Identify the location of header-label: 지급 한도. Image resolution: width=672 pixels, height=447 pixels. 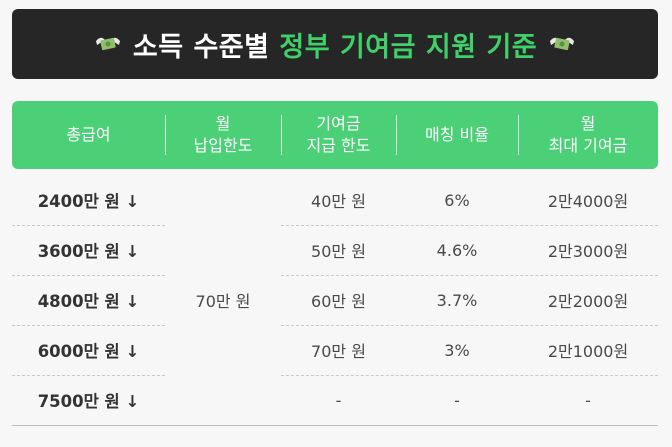
(338, 145).